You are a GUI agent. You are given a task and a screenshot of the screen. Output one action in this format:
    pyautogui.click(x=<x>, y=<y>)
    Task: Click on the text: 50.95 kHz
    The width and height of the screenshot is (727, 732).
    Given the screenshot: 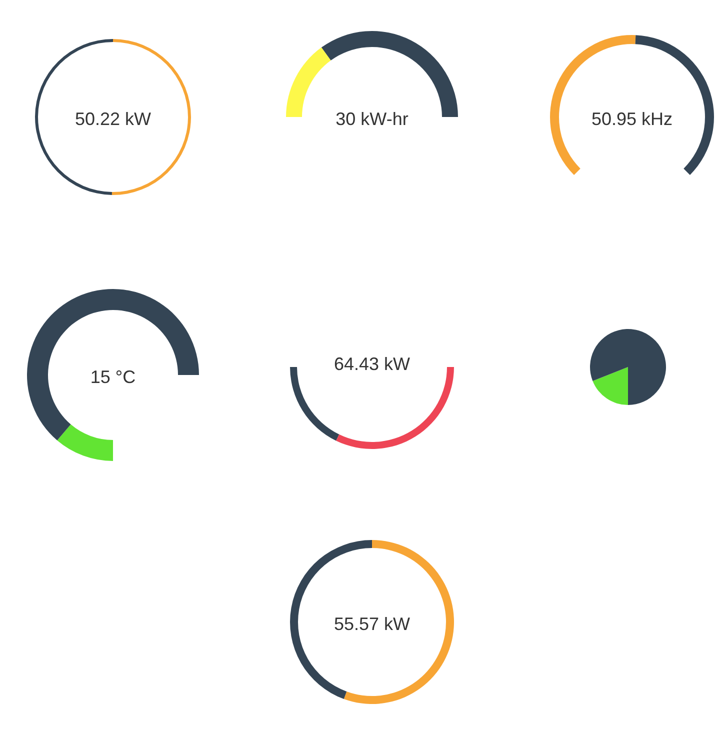 What is the action you would take?
    pyautogui.click(x=632, y=119)
    